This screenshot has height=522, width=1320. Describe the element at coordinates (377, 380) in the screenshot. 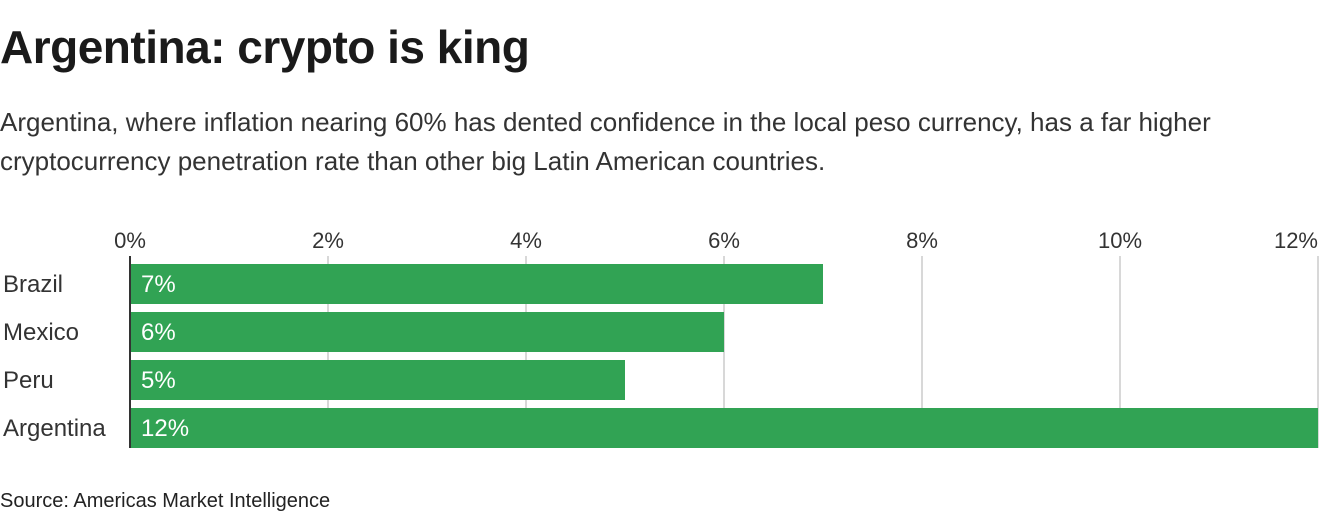

I see `bar-peru` at that location.